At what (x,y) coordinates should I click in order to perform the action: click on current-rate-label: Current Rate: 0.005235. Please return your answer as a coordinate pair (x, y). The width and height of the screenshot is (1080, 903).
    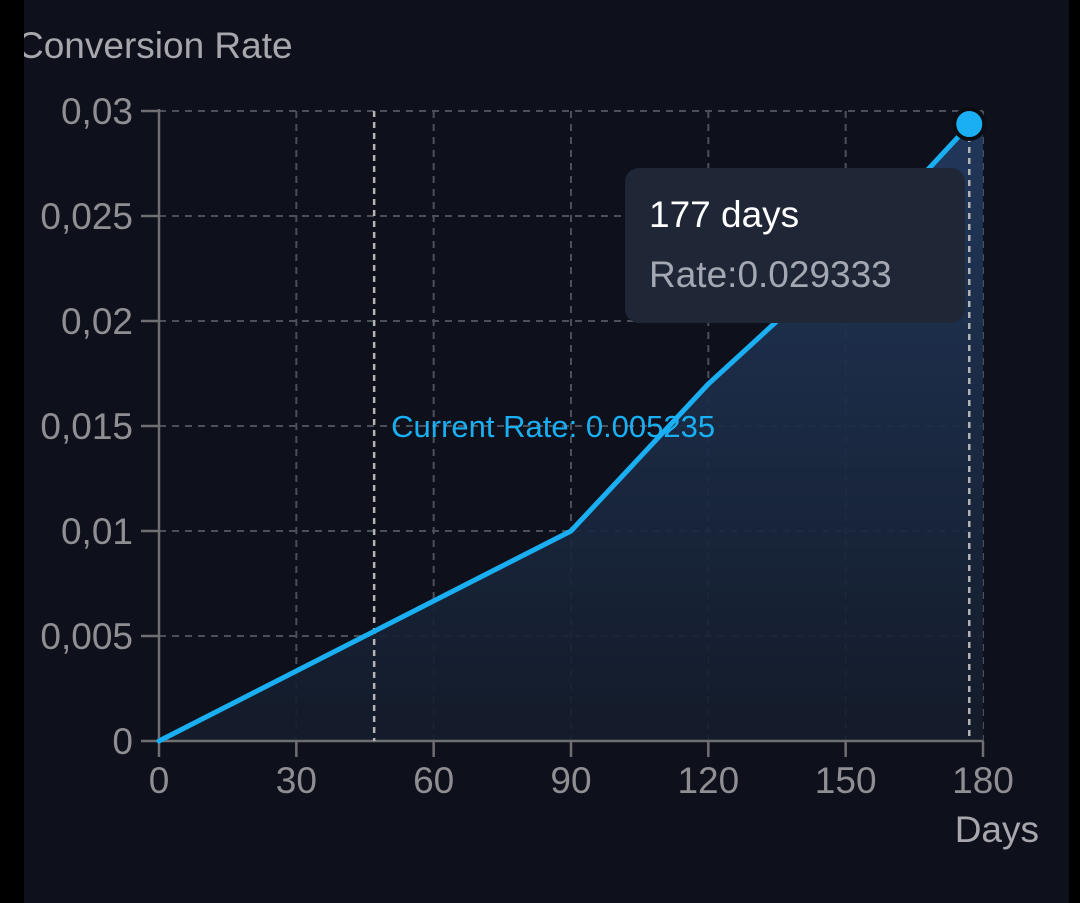
    Looking at the image, I should click on (553, 426).